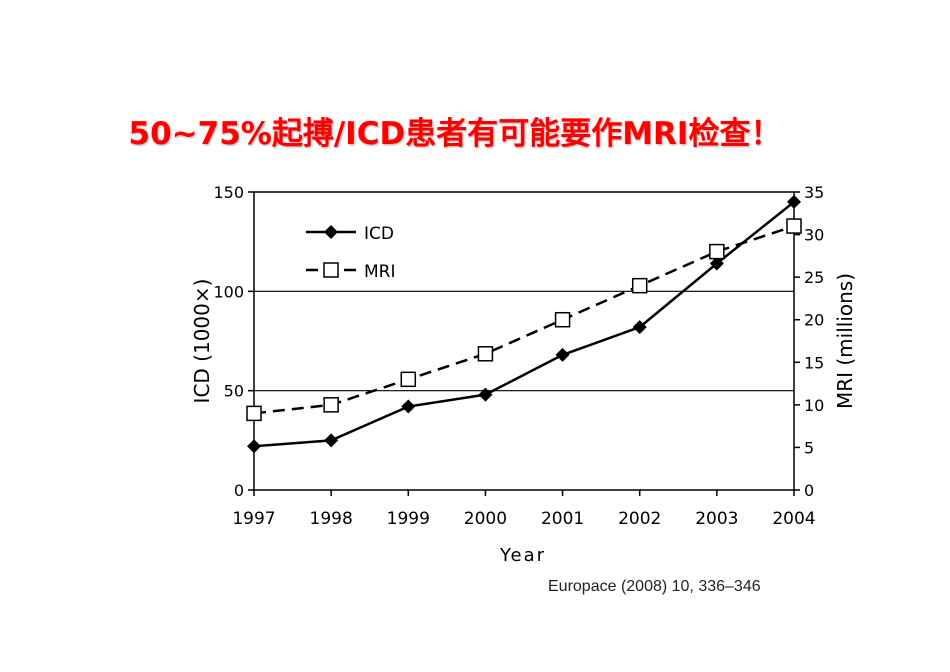 The width and height of the screenshot is (950, 672). What do you see at coordinates (379, 234) in the screenshot?
I see `legend-label: ICD` at bounding box center [379, 234].